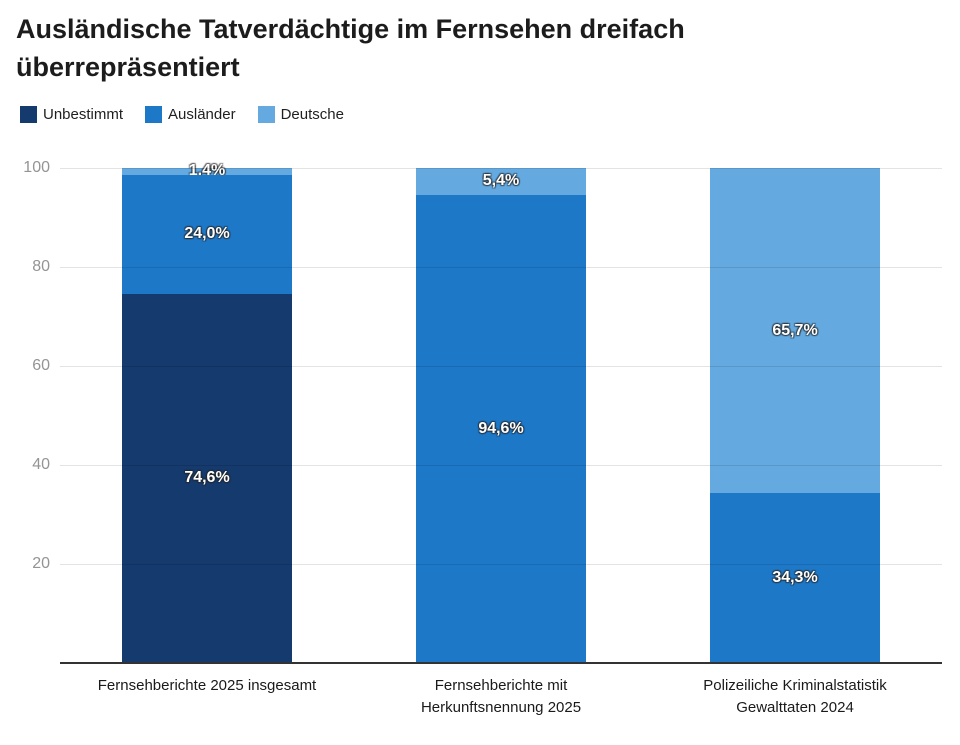 This screenshot has width=960, height=745. I want to click on x-axis-line, so click(501, 663).